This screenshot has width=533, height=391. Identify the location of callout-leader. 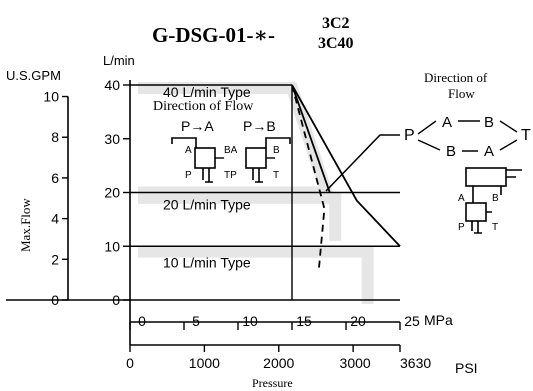
(362, 163).